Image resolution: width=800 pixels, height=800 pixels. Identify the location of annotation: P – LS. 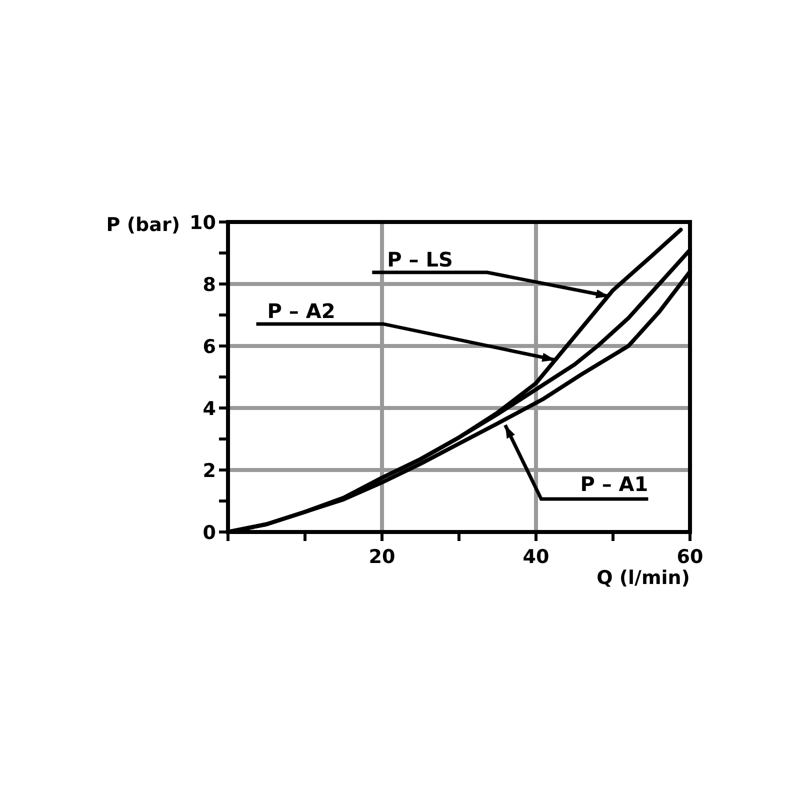
(420, 259).